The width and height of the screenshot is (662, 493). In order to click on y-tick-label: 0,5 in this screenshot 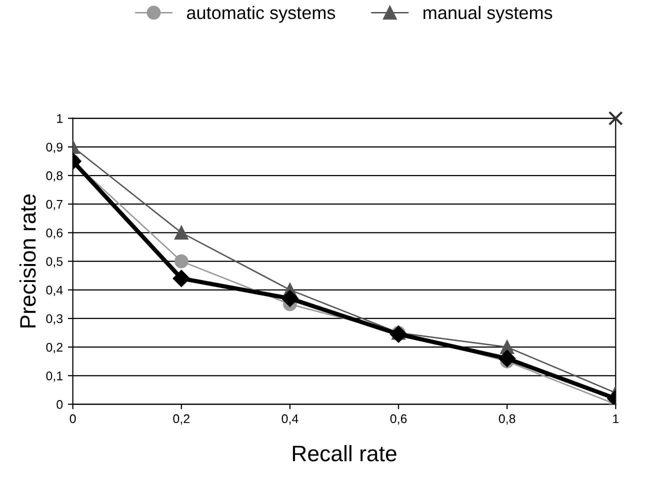, I will do `click(54, 262)`.